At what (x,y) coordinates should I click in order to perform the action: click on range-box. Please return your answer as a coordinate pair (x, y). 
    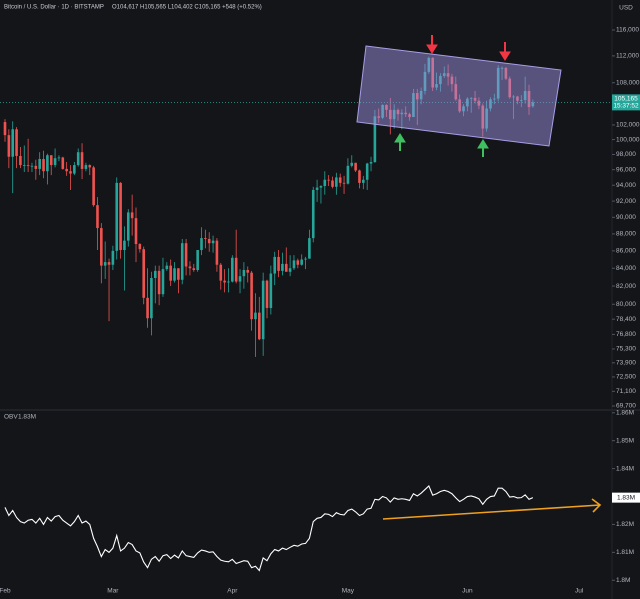
    Looking at the image, I should click on (459, 96).